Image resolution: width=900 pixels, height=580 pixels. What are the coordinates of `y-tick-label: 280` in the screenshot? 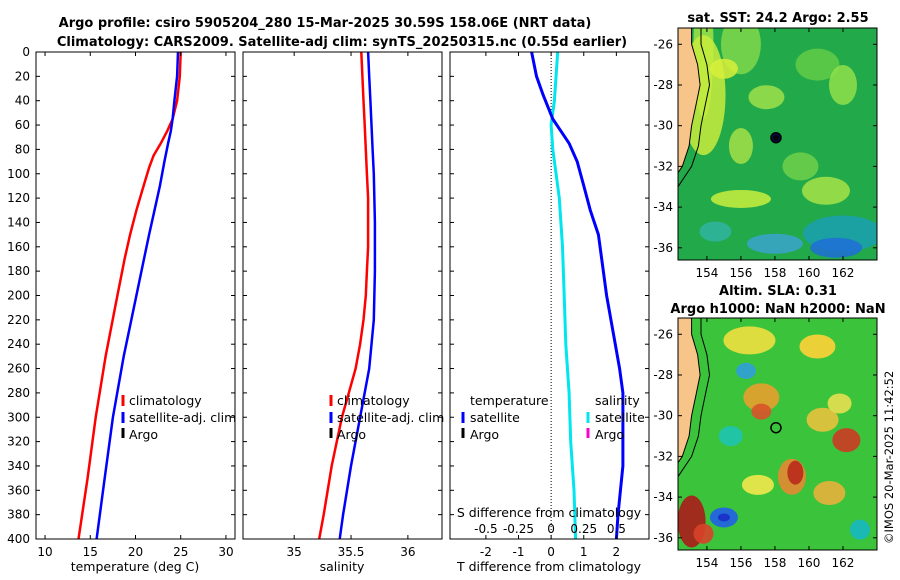 It's located at (18, 393).